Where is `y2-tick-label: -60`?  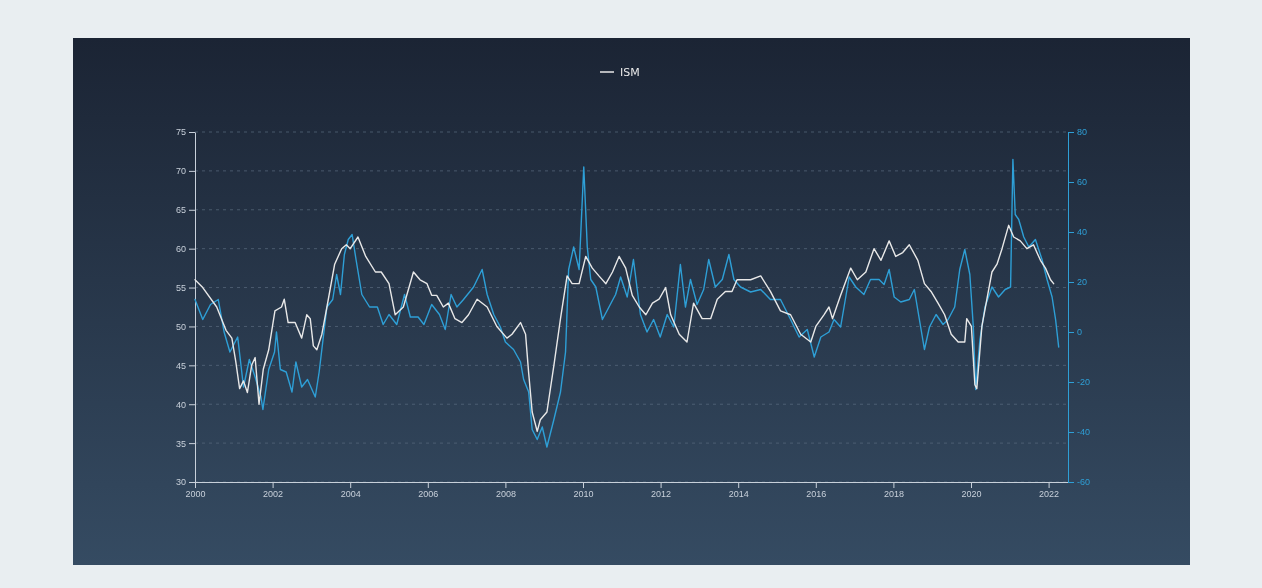
y2-tick-label: -60 is located at coordinates (1084, 482).